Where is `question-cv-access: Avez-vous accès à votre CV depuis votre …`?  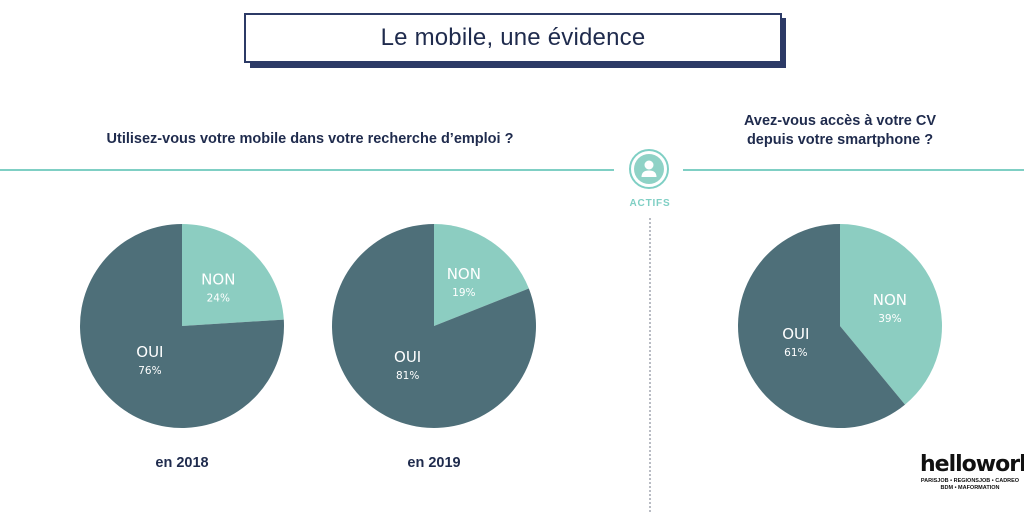 question-cv-access: Avez-vous accès à votre CV depuis votre … is located at coordinates (840, 130).